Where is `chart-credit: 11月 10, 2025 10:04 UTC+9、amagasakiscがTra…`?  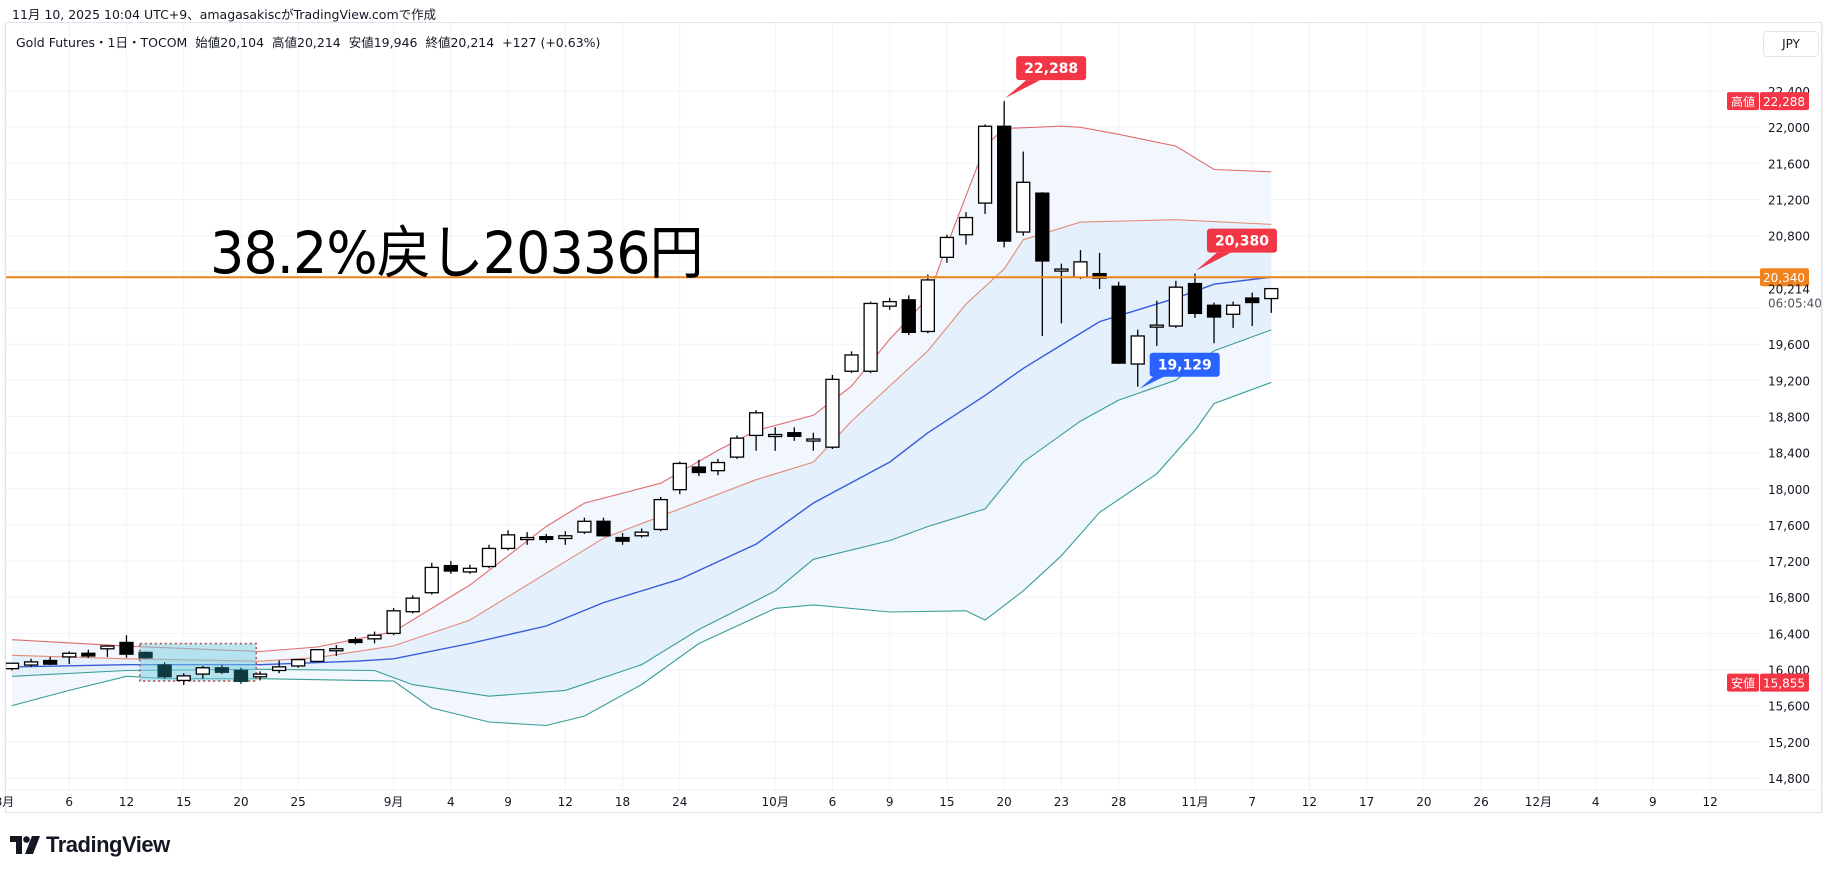
chart-credit: 11月 10, 2025 10:04 UTC+9、amagasakiscがTra… is located at coordinates (224, 14).